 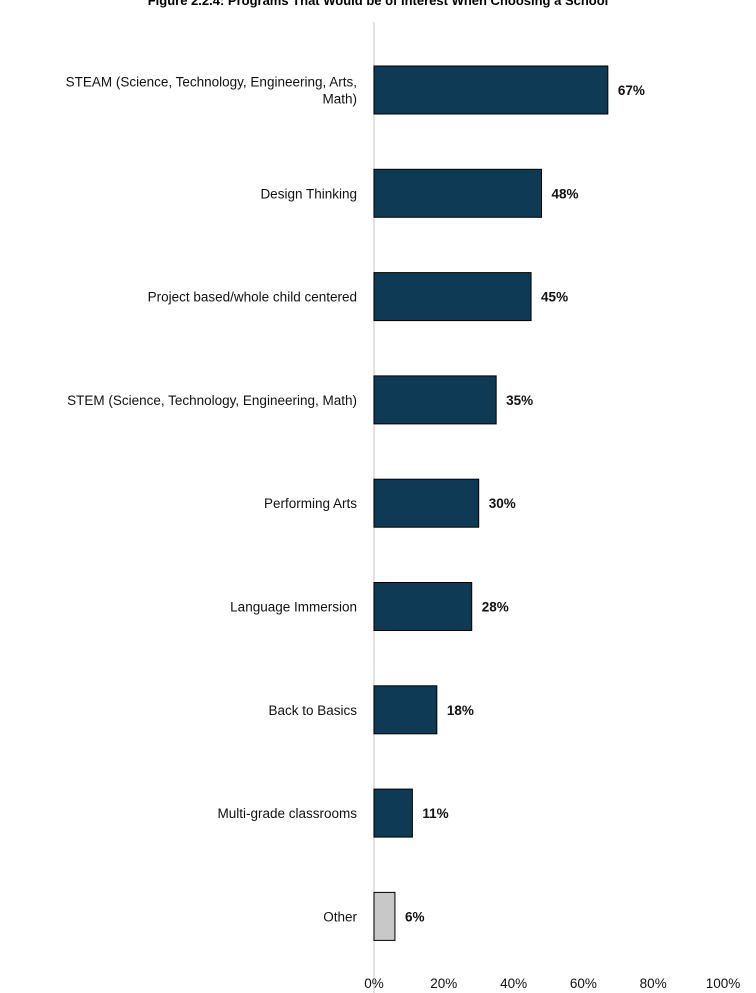 What do you see at coordinates (339, 99) in the screenshot?
I see `category-label: Math)` at bounding box center [339, 99].